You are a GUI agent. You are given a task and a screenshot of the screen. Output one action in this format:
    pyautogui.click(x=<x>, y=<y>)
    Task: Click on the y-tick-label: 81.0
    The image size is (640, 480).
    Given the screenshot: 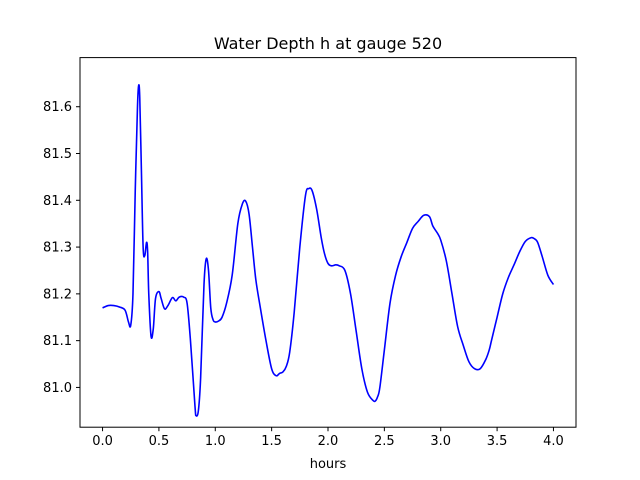 What is the action you would take?
    pyautogui.click(x=57, y=388)
    